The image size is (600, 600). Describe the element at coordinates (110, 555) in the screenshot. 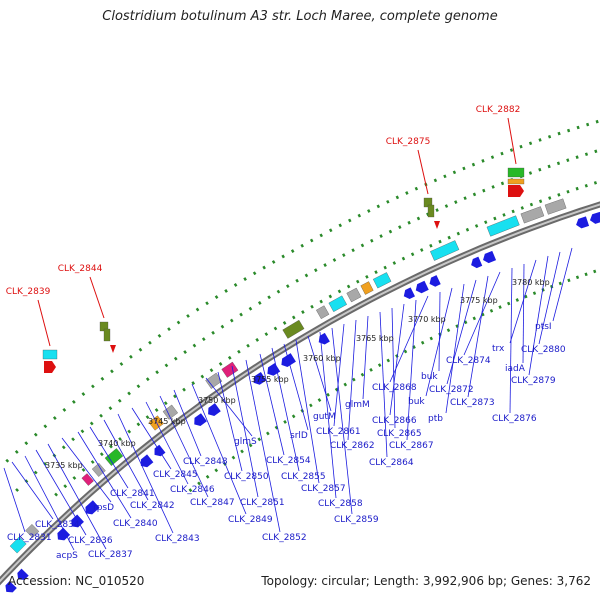

I see `gene-label: CLK_2837` at that location.